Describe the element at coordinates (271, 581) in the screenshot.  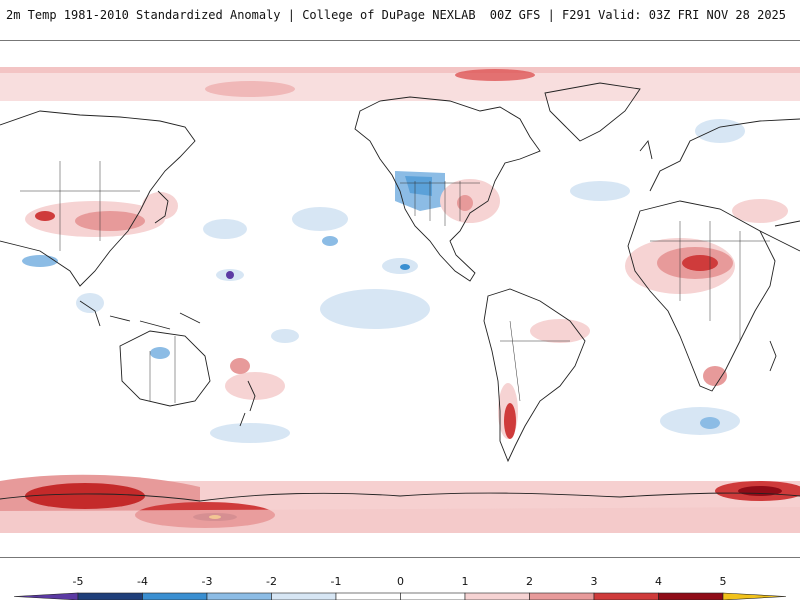
I see `colorbar-tick-label: -2` at that location.